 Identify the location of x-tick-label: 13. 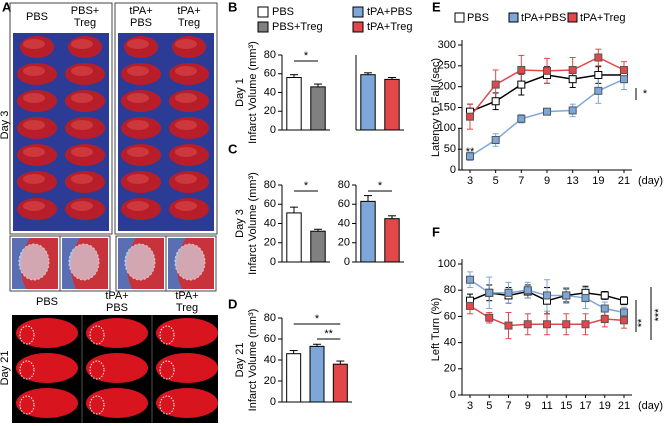
(573, 181).